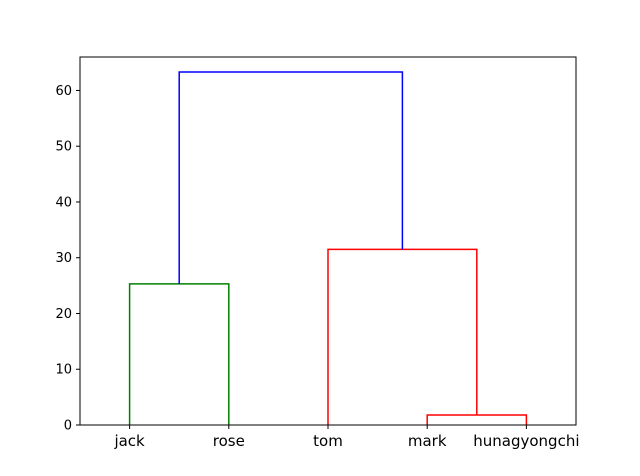 The image size is (640, 476). What do you see at coordinates (63, 258) in the screenshot?
I see `y-tick-label: 30` at bounding box center [63, 258].